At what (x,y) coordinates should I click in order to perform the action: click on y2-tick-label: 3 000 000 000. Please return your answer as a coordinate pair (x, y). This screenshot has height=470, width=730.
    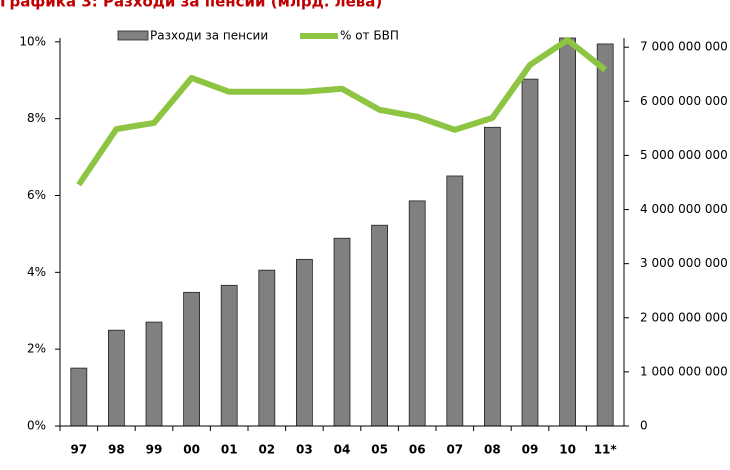
    Looking at the image, I should click on (684, 263).